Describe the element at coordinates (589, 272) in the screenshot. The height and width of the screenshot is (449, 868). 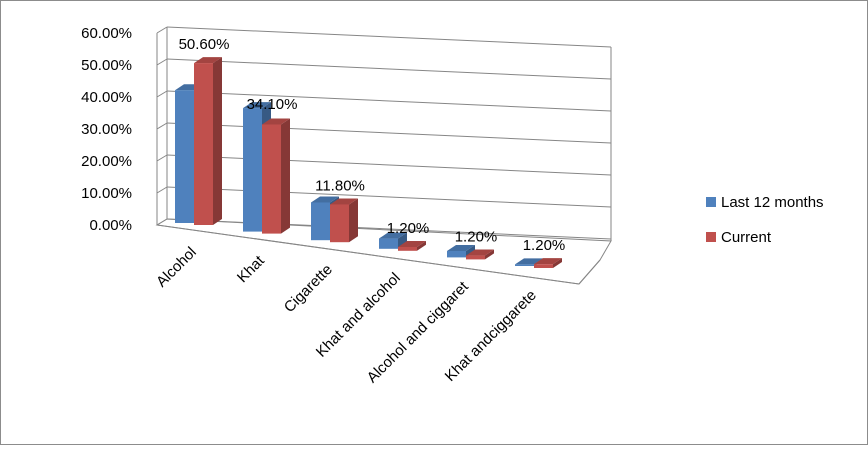
I see `floor-right-edge` at that location.